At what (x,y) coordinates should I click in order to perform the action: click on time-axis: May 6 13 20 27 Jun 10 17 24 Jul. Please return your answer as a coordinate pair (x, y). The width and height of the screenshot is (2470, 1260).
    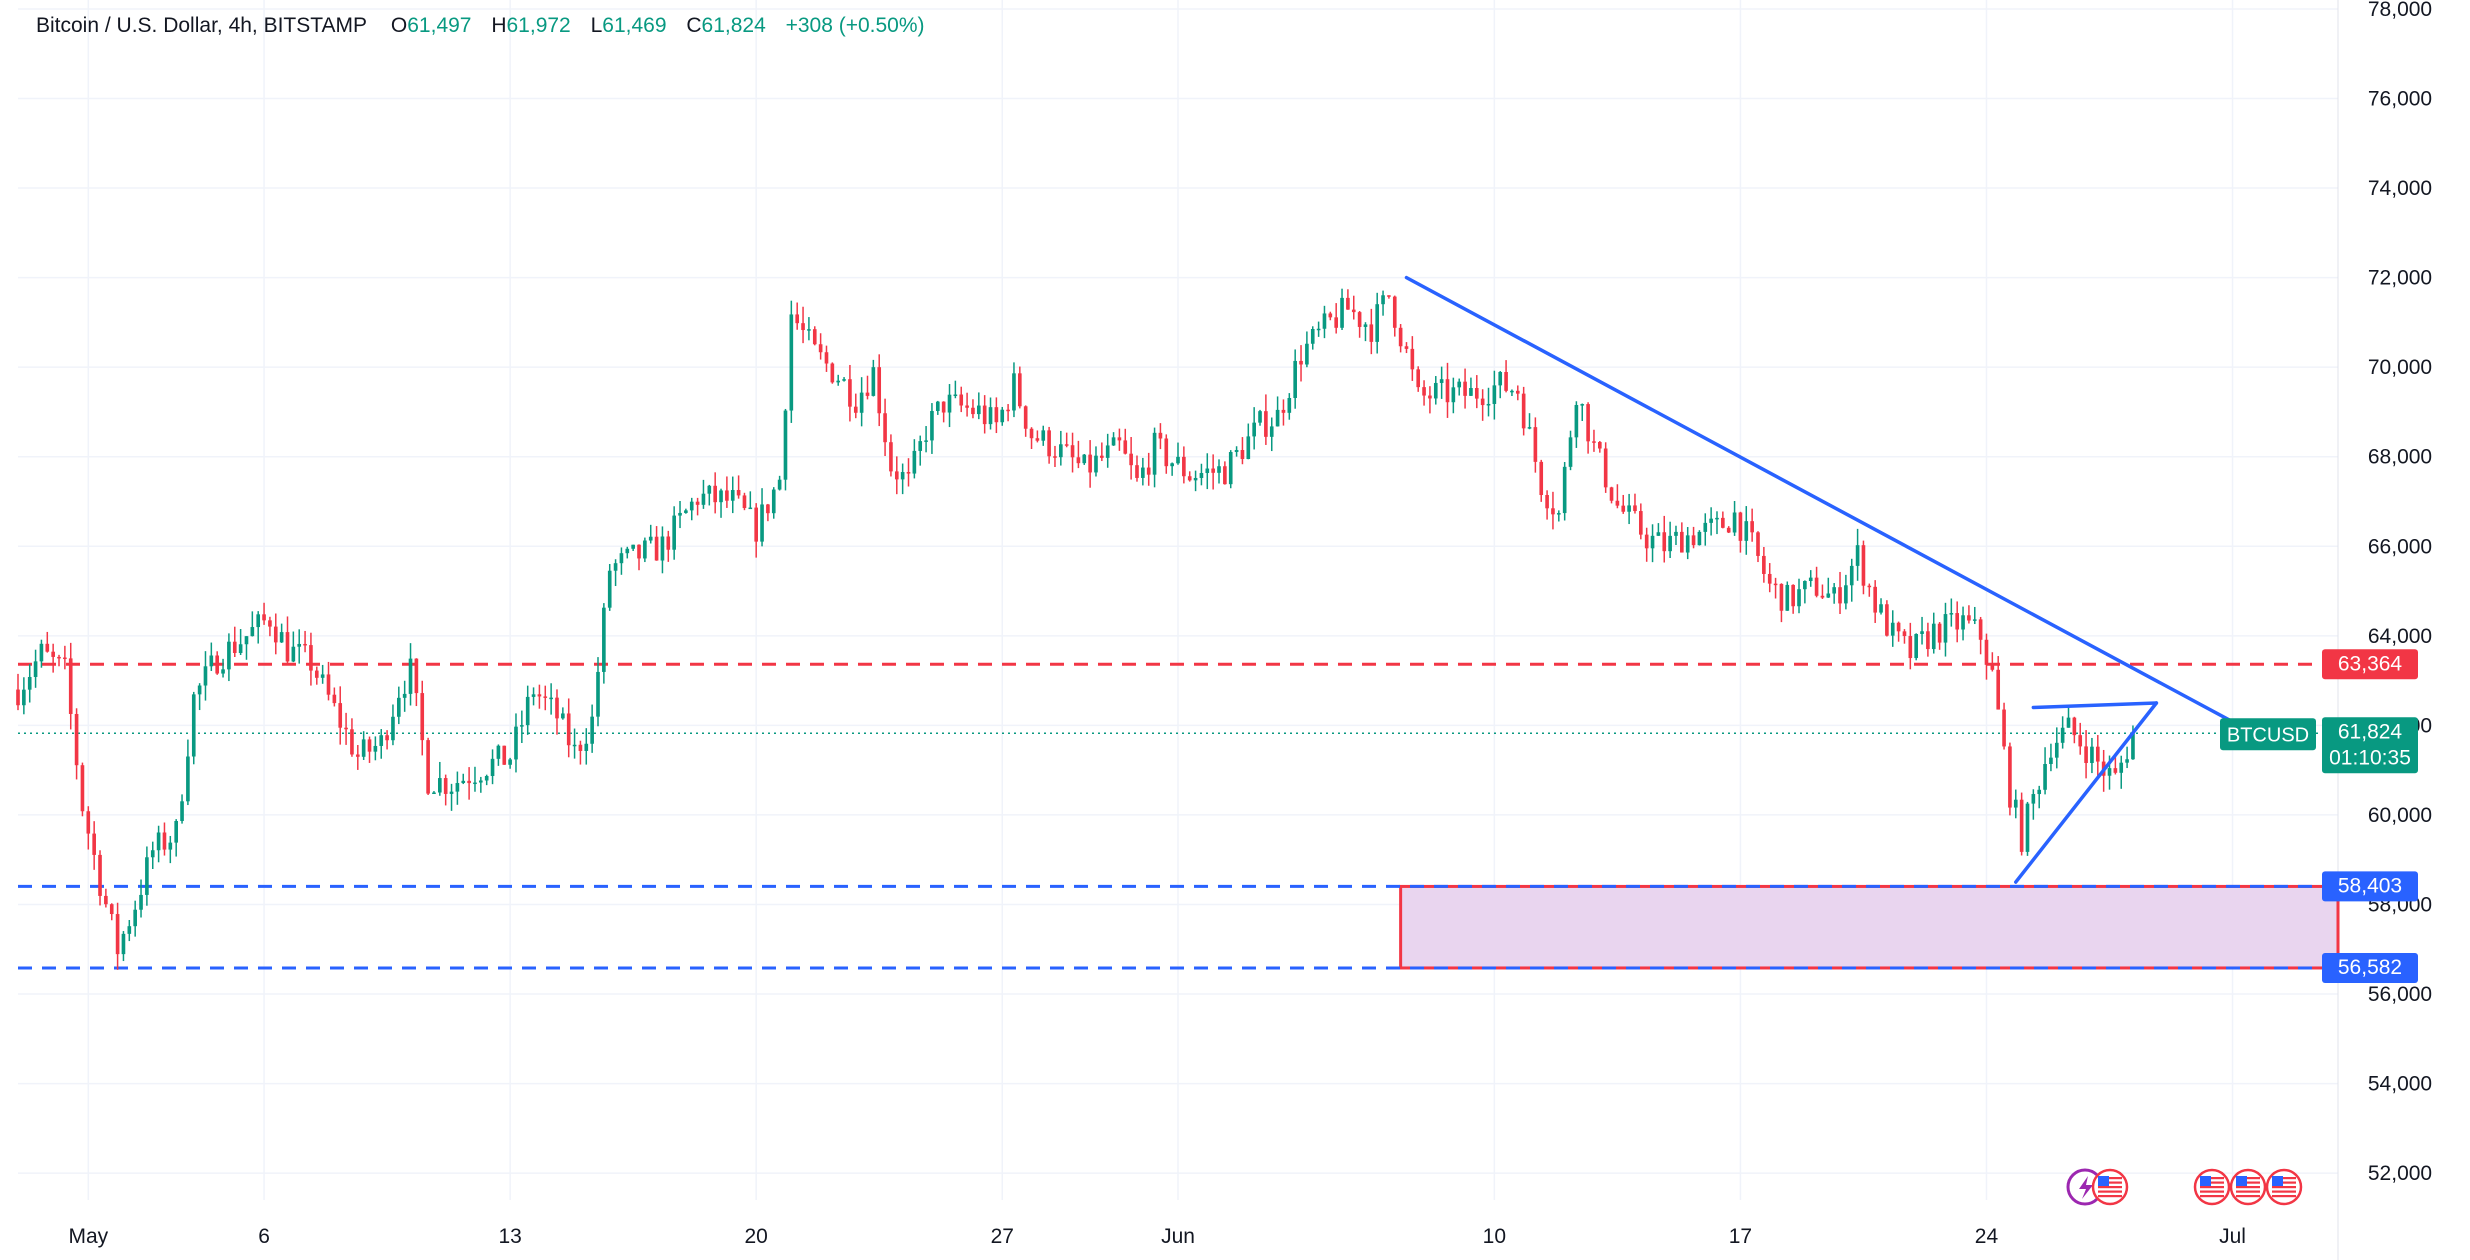
    Looking at the image, I should click on (1157, 1236).